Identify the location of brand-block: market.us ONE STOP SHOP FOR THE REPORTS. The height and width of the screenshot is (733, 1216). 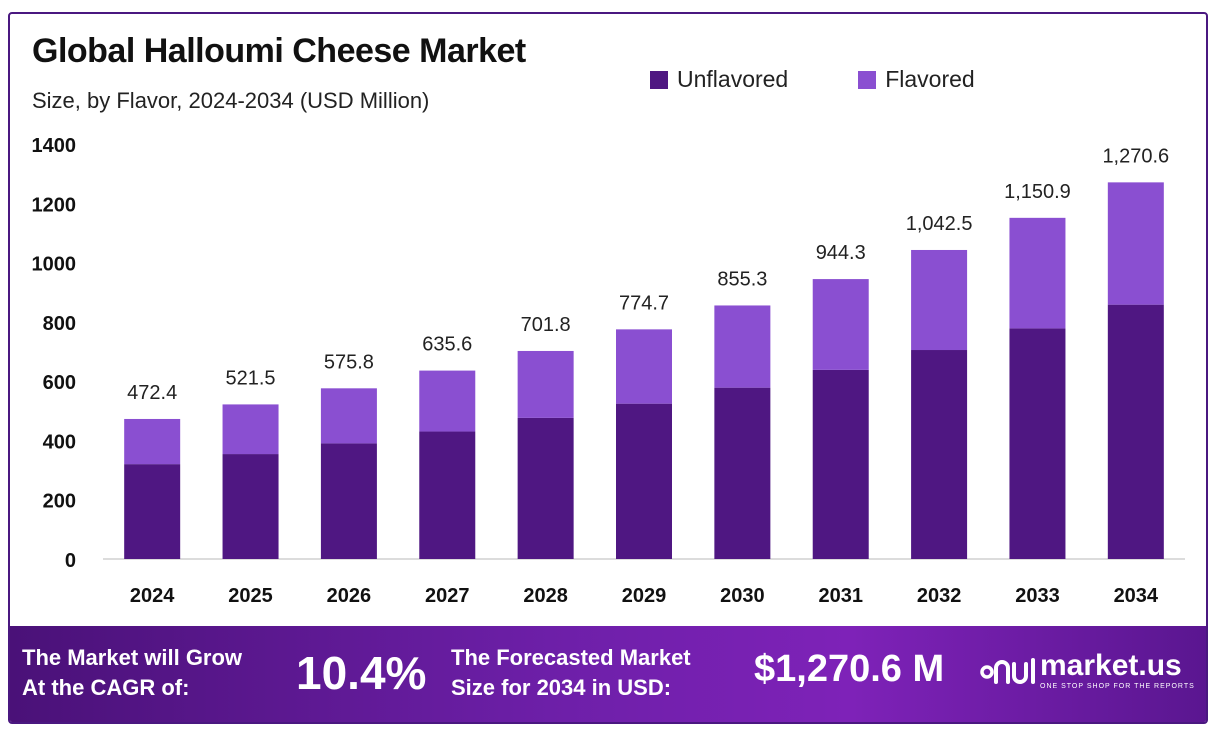
(1086, 670).